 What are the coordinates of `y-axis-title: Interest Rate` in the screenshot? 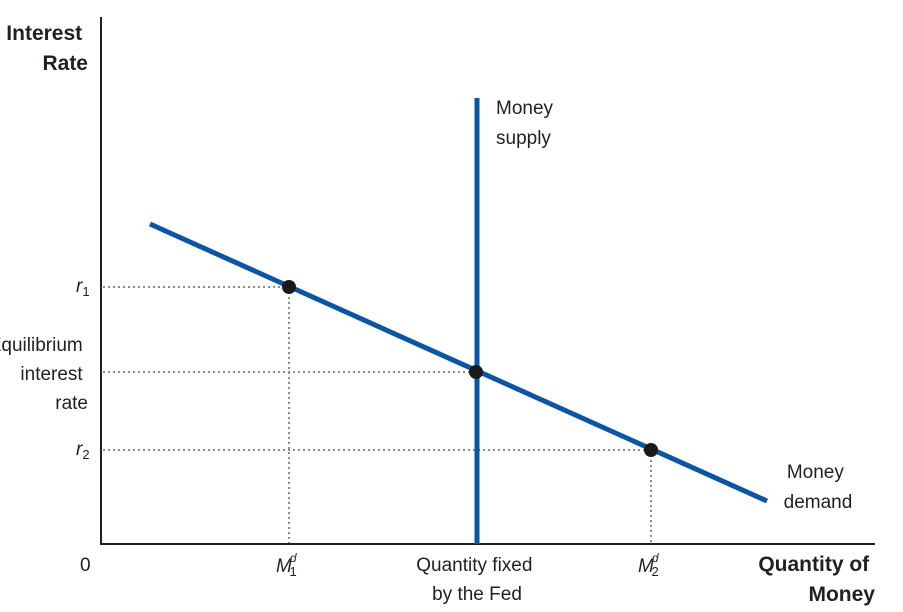 It's located at (47, 48).